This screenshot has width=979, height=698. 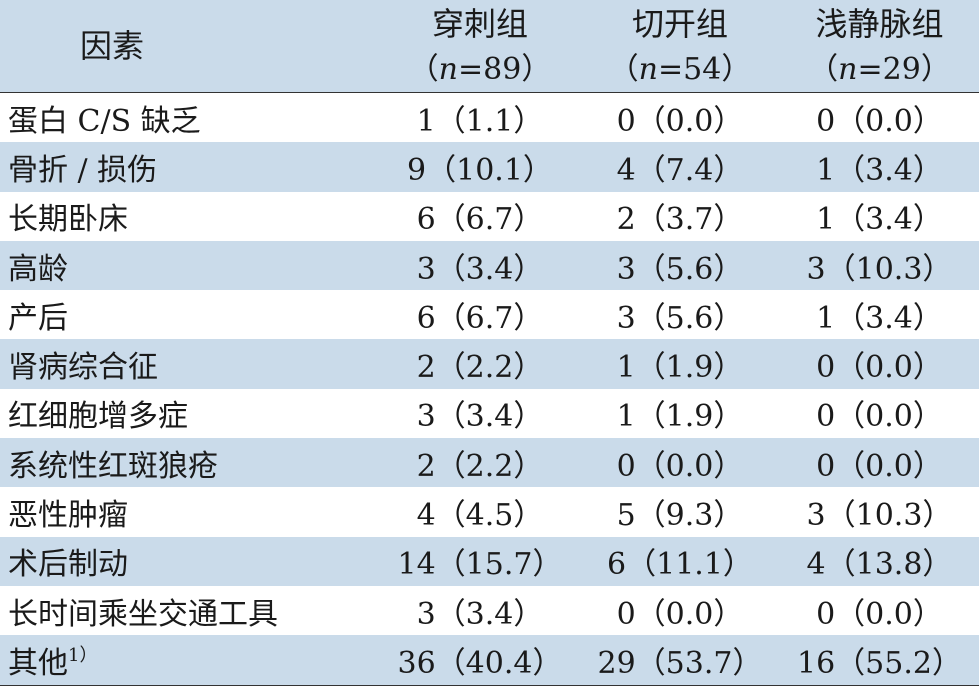 I want to click on header-factor: 因素, so click(x=112, y=46).